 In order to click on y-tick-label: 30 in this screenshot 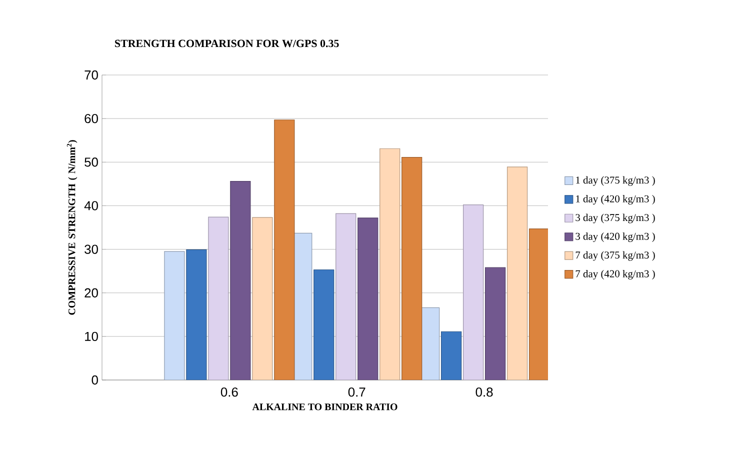, I will do `click(91, 249)`.